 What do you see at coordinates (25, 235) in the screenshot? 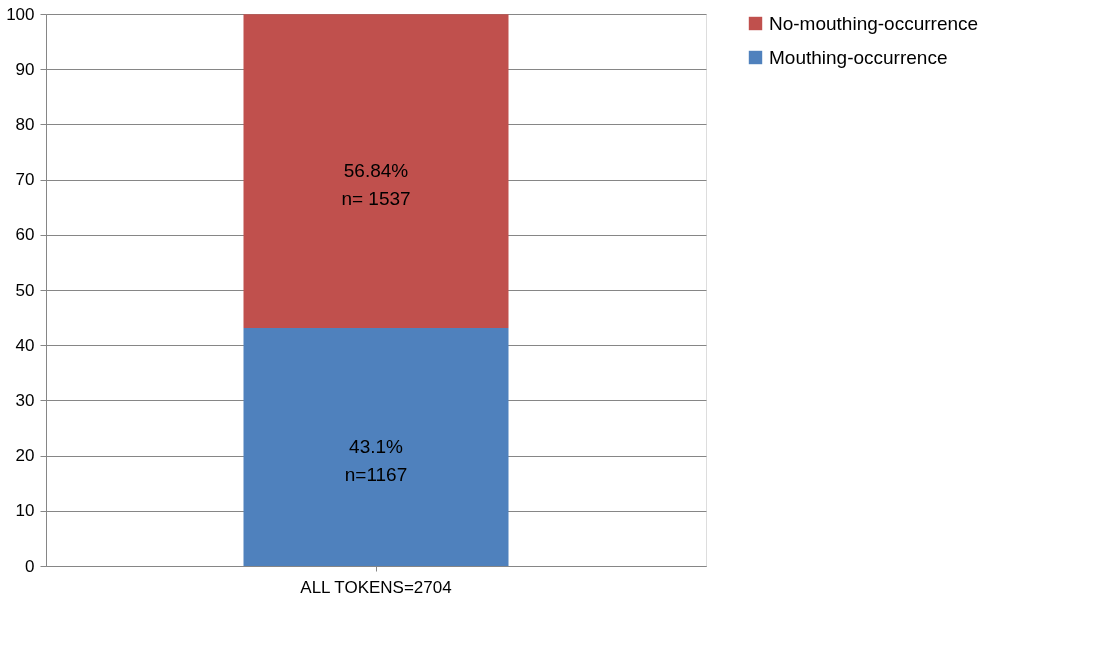
I see `y-tick-label: 60` at bounding box center [25, 235].